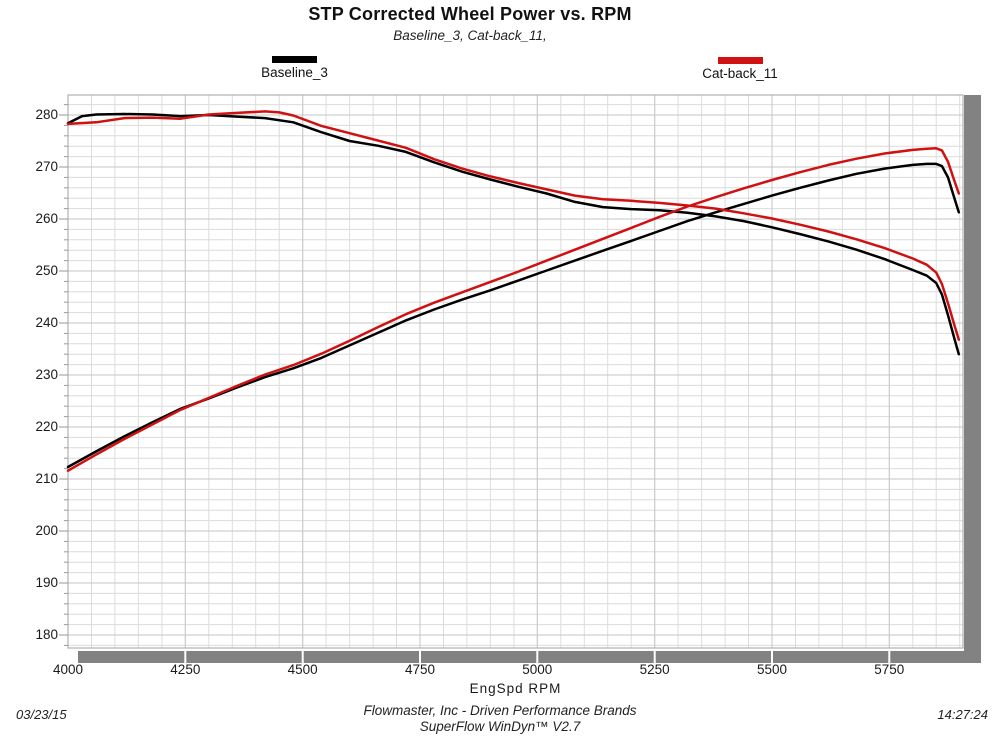  I want to click on legend-swatch-baseline-icon, so click(294, 59).